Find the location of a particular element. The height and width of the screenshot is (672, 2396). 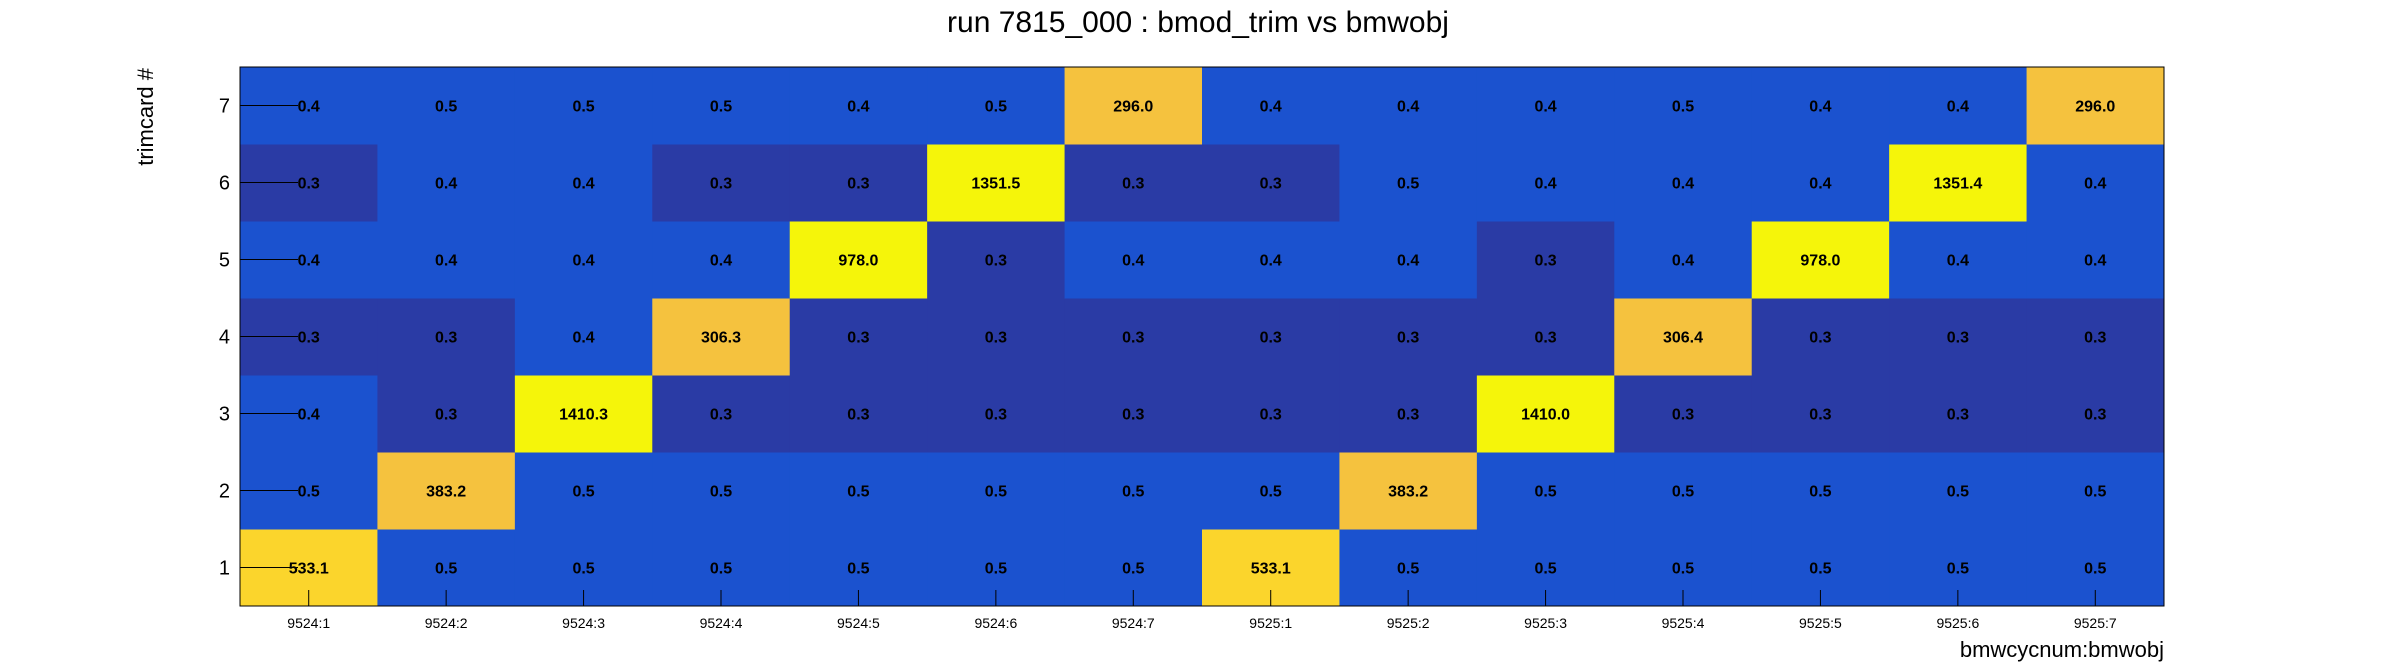

x-tick-label: 9525:7 is located at coordinates (2095, 623).